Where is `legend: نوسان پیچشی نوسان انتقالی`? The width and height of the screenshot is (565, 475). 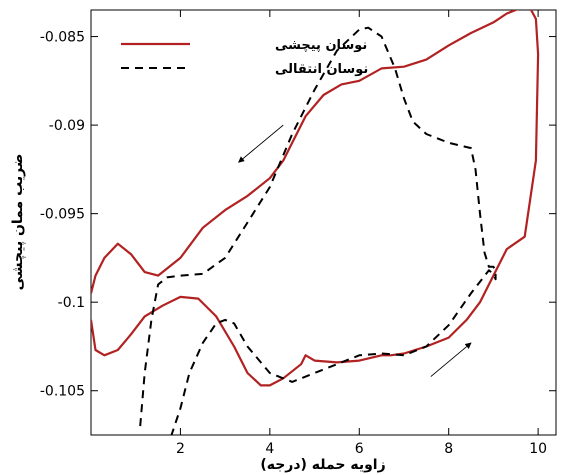
legend: نوسان پیچشی نوسان انتقالی is located at coordinates (244, 57).